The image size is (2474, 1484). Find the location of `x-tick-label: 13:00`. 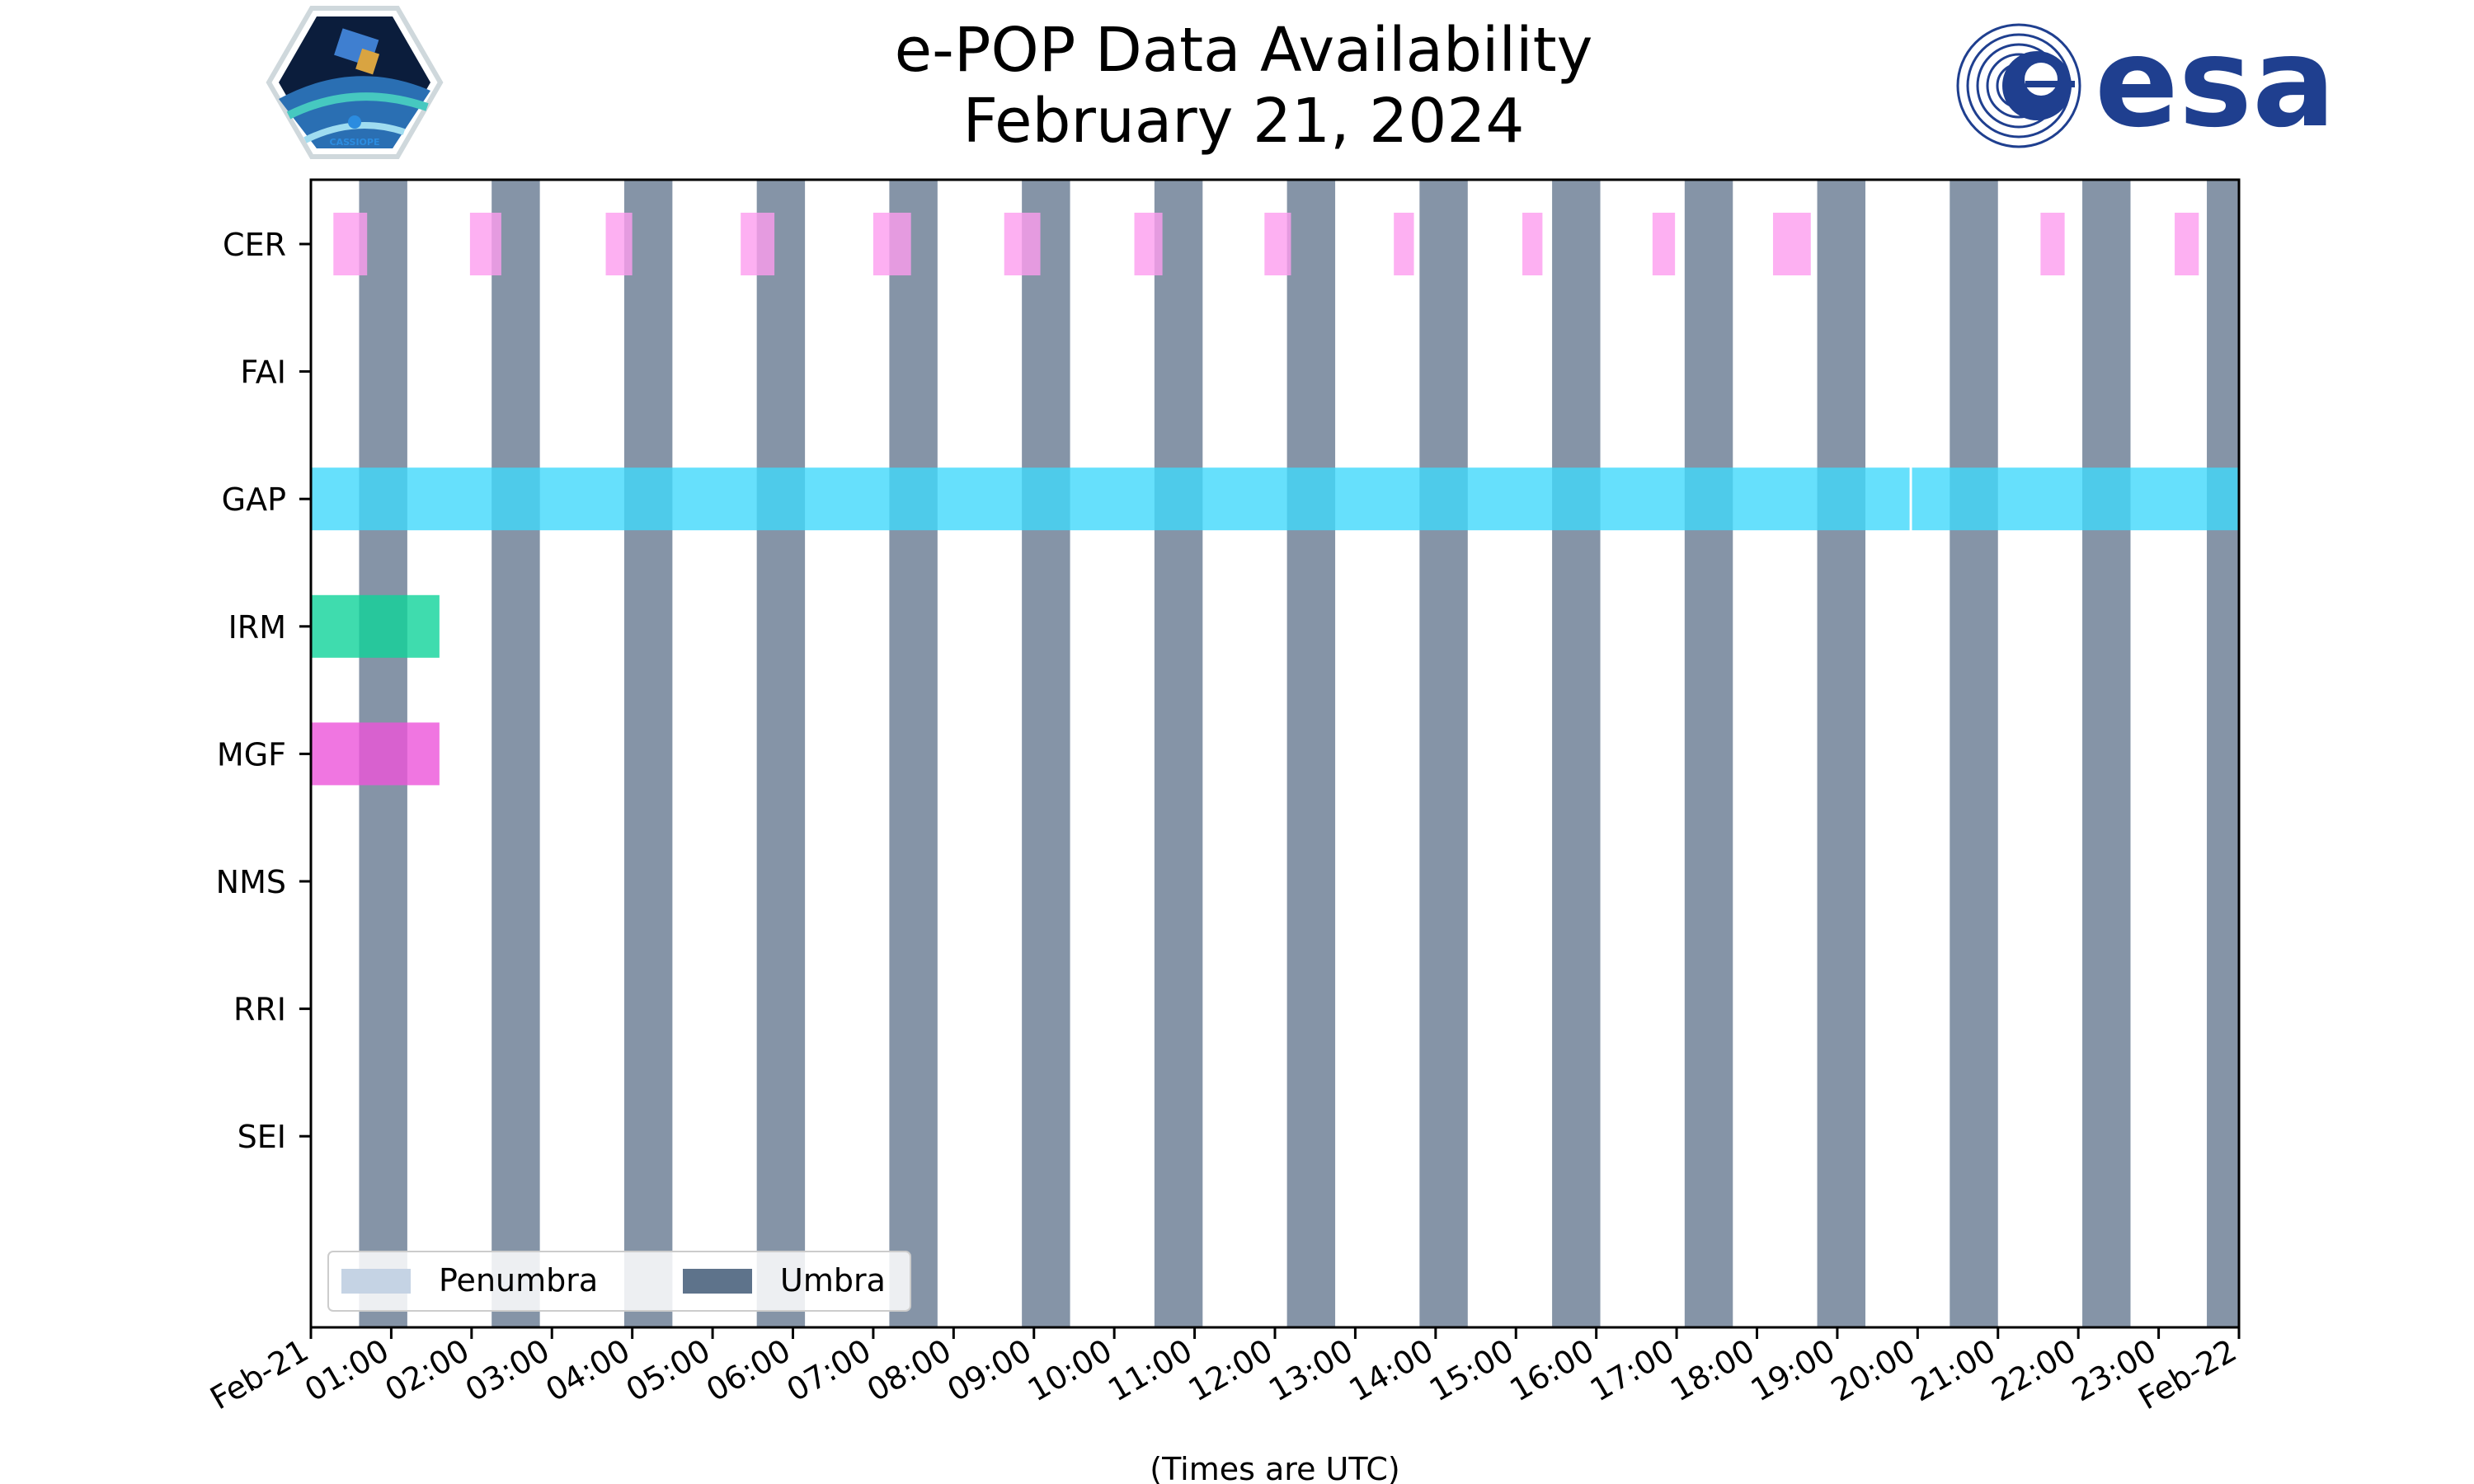

x-tick-label: 13:00 is located at coordinates (1311, 1370).